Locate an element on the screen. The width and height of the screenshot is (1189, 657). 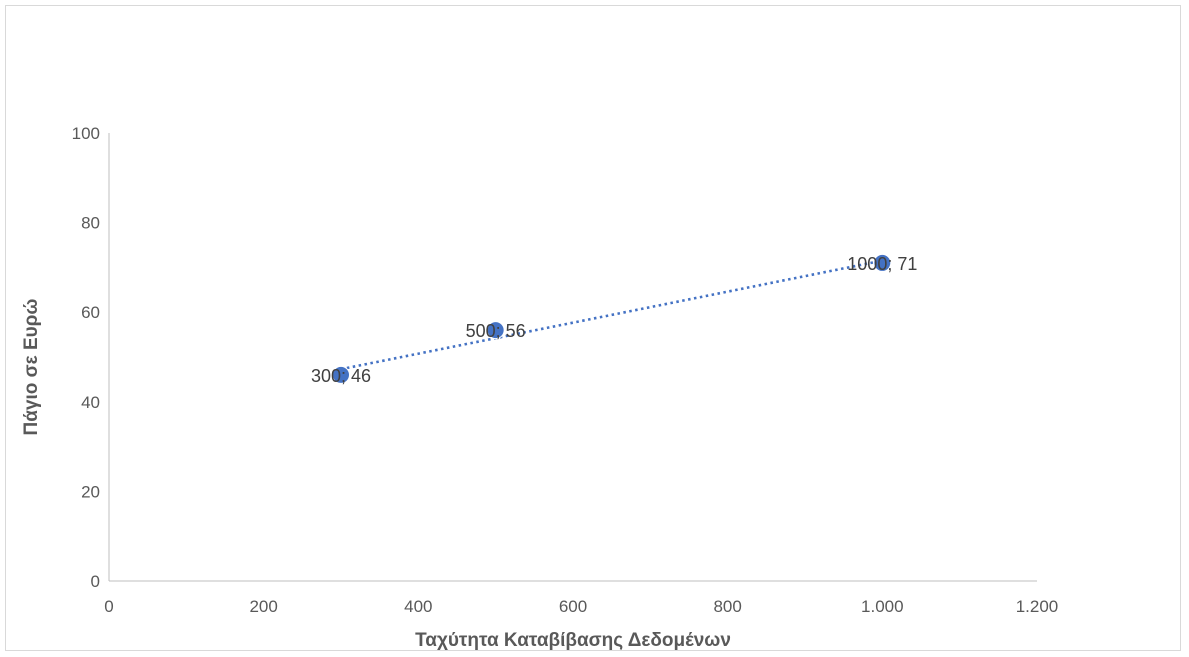
x-tick-labels: 0 200 400 600 800 1.000 1.200 is located at coordinates (581, 606).